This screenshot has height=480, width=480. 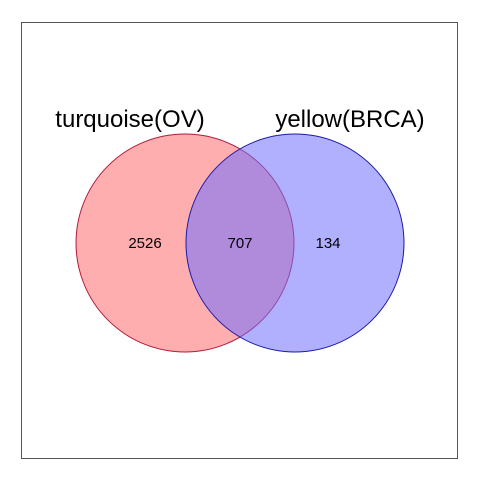 What do you see at coordinates (129, 119) in the screenshot?
I see `set-label-left: turquoise(OV)` at bounding box center [129, 119].